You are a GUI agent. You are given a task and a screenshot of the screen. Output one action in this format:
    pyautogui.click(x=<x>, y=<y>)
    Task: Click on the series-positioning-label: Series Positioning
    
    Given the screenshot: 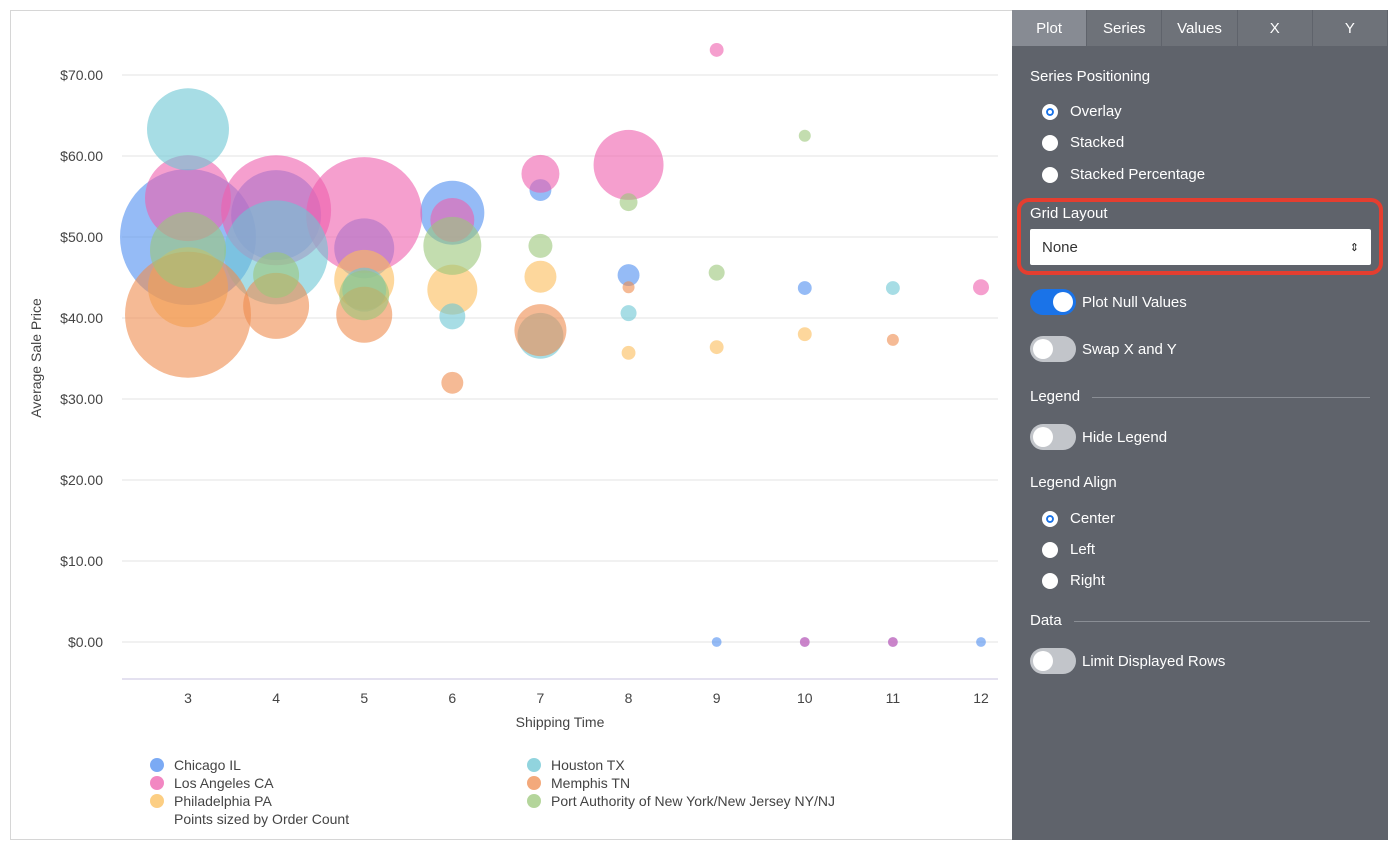 What is the action you would take?
    pyautogui.click(x=1090, y=76)
    